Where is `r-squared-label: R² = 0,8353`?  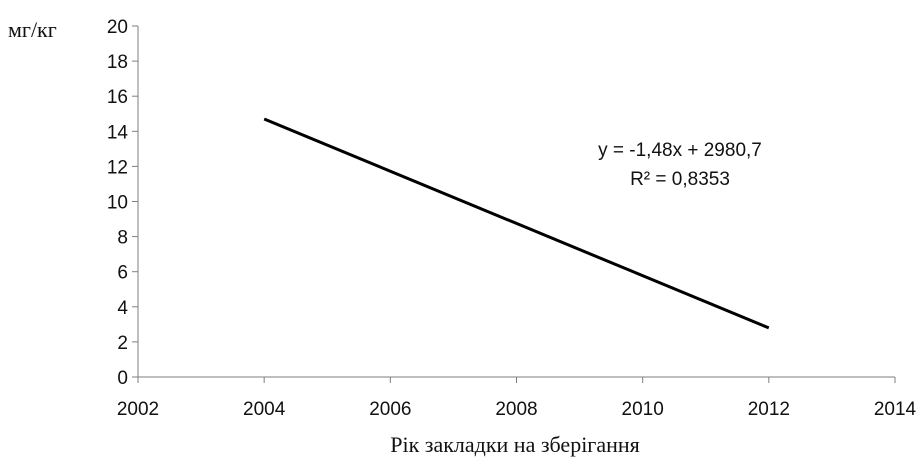
r-squared-label: R² = 0,8353 is located at coordinates (680, 179).